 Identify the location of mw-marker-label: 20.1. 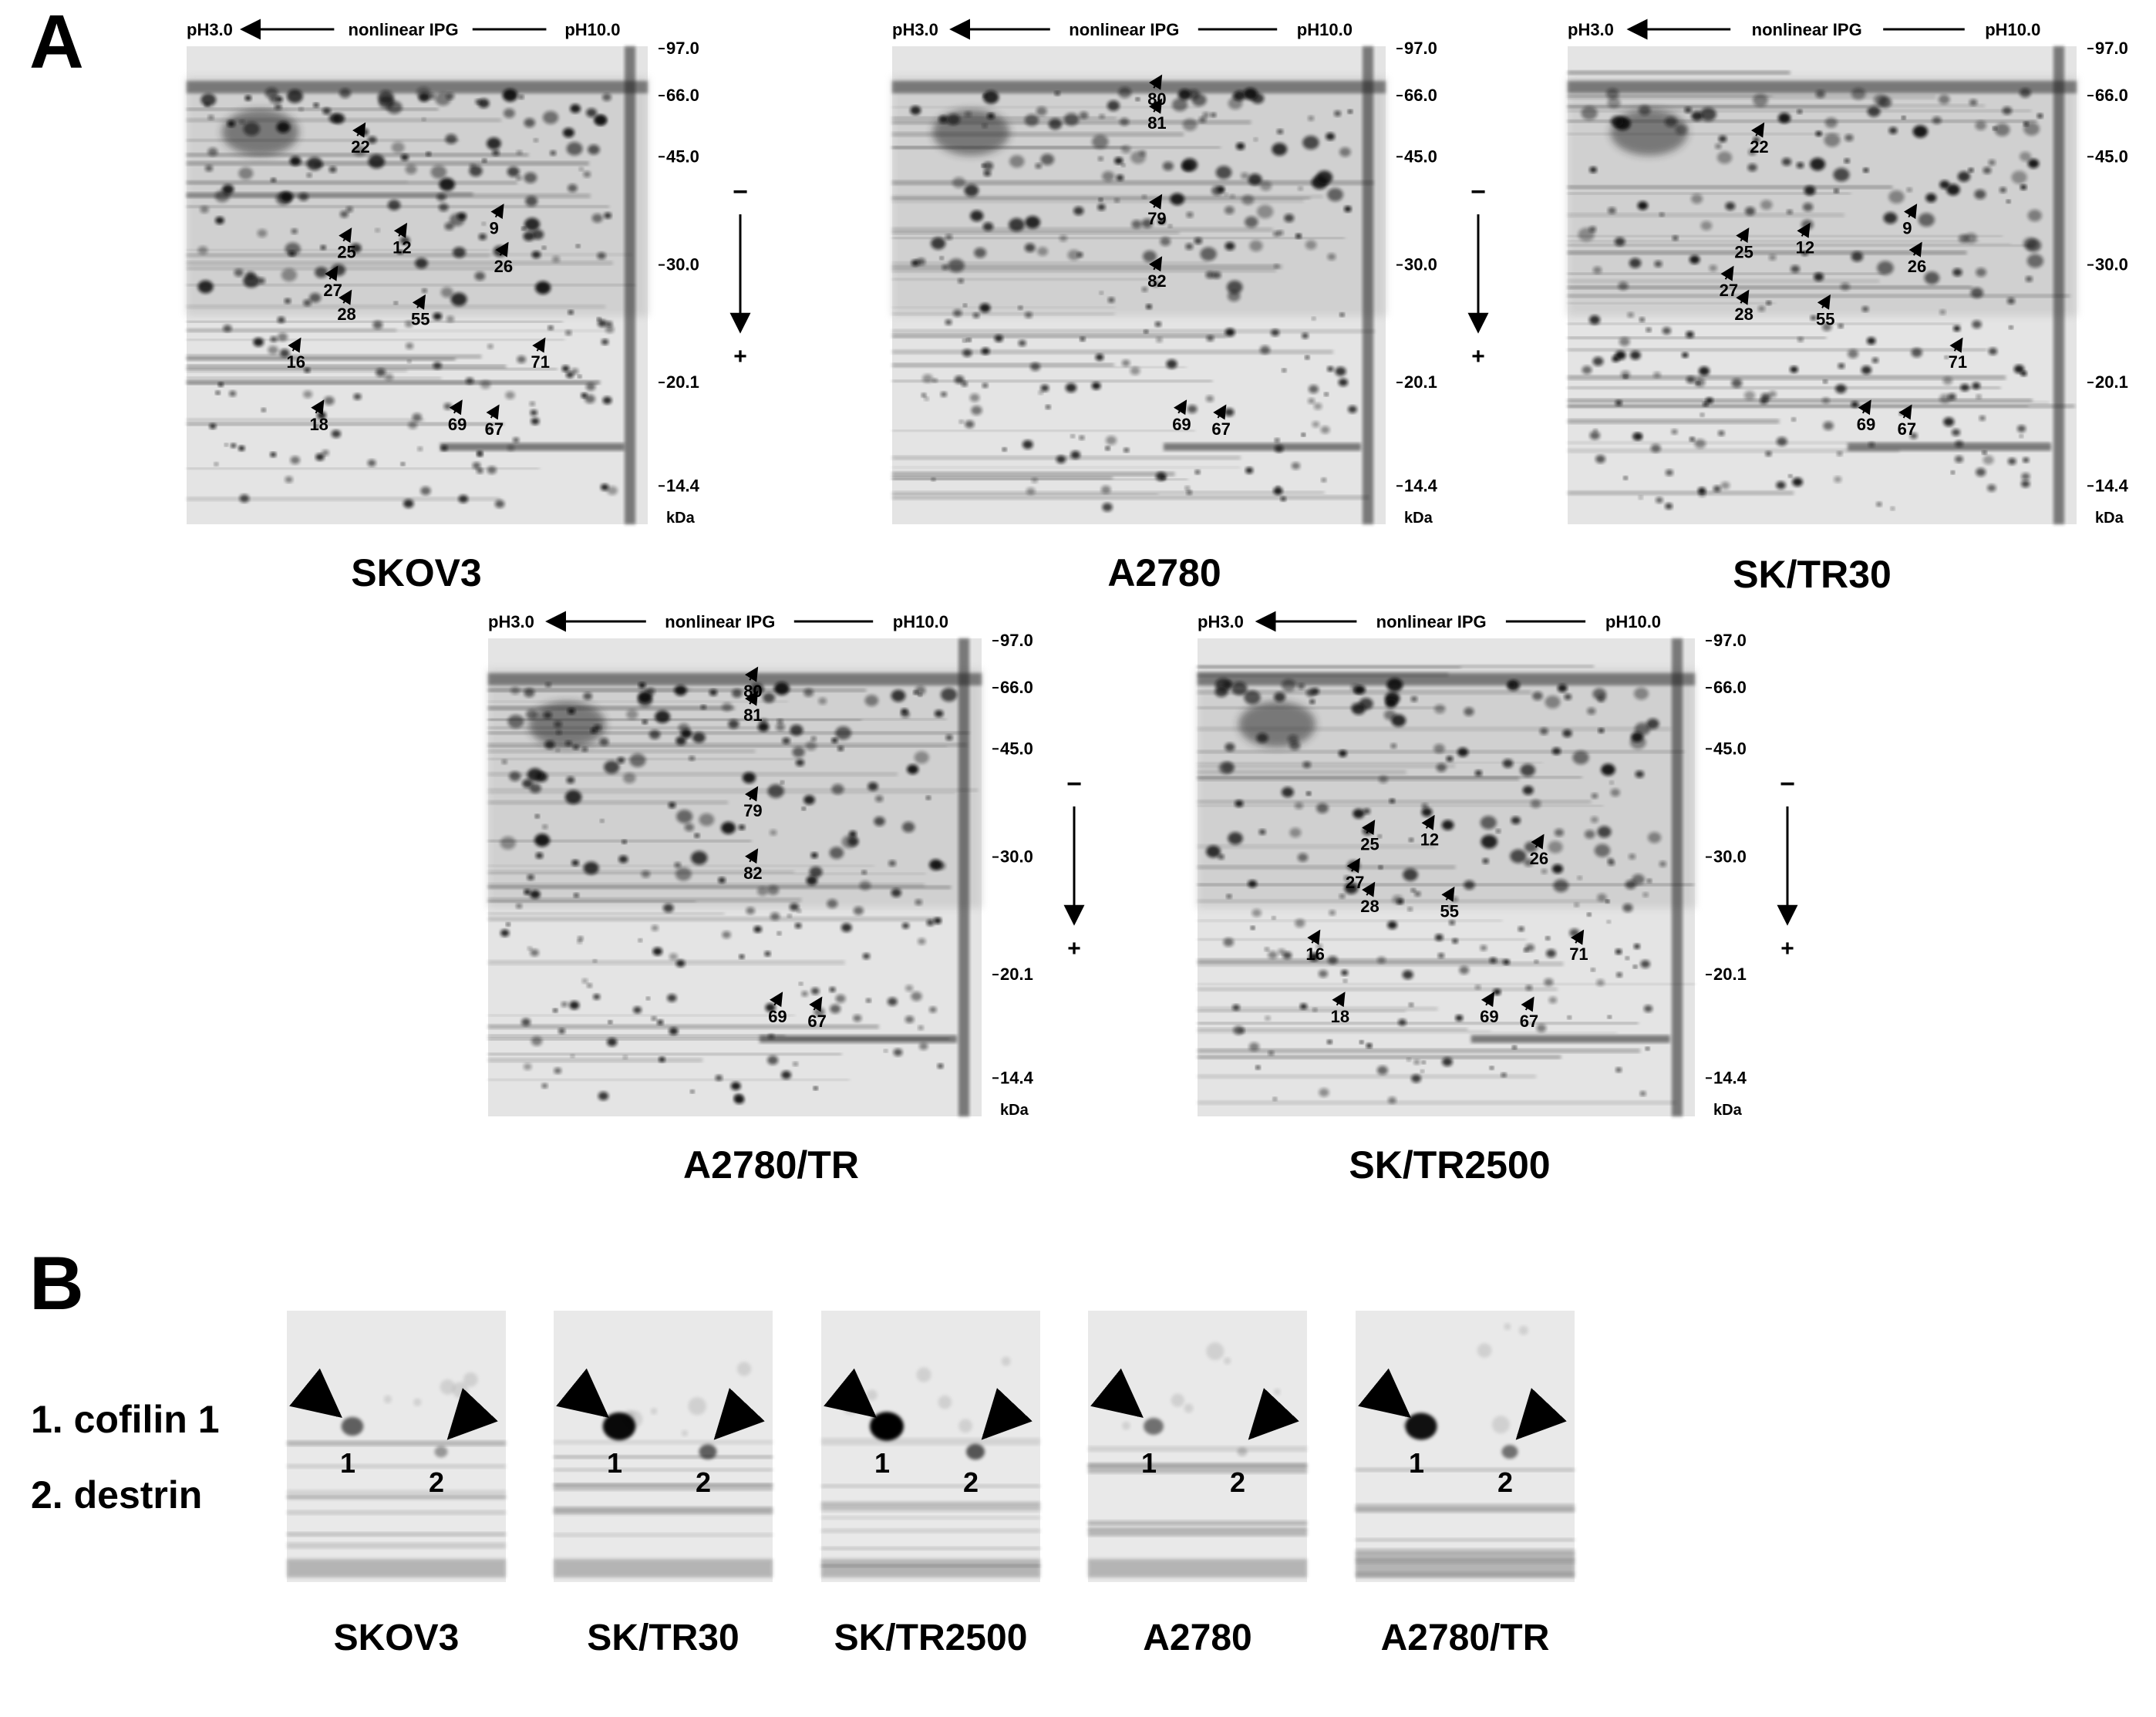
(682, 382).